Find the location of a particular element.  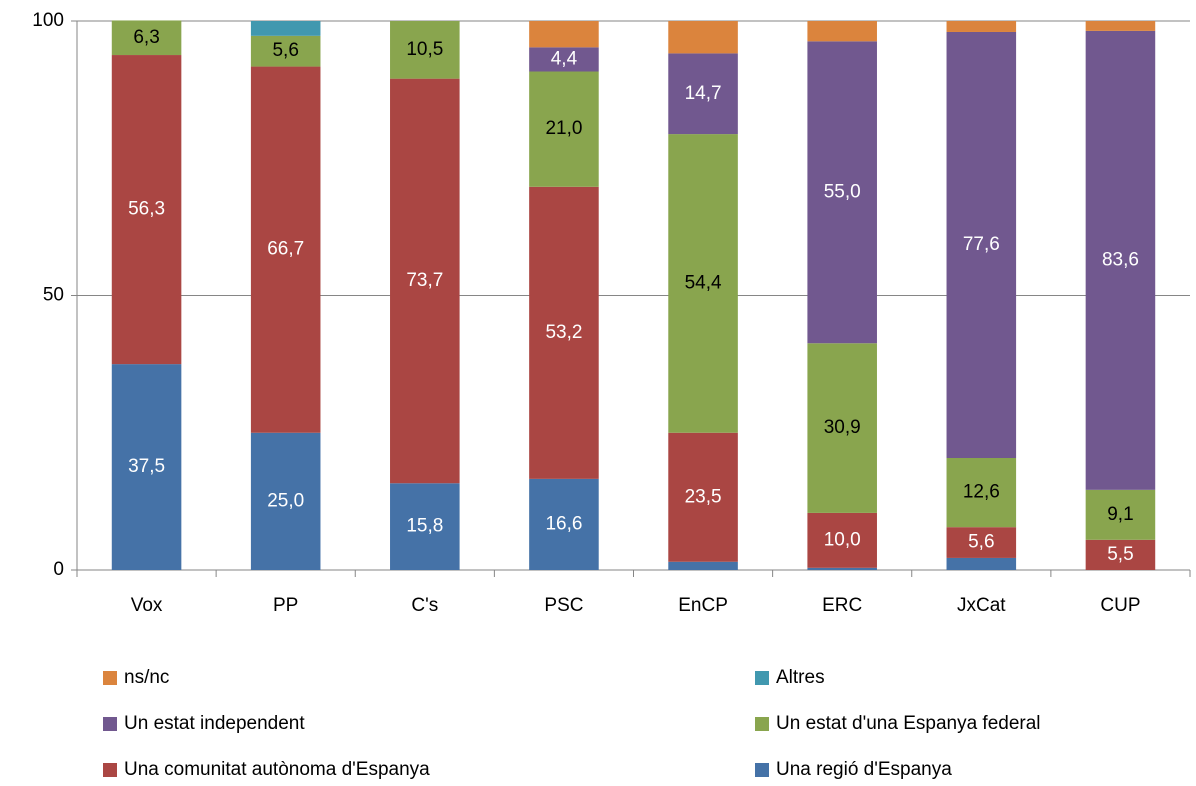

data-label: 53,2 is located at coordinates (563, 332).